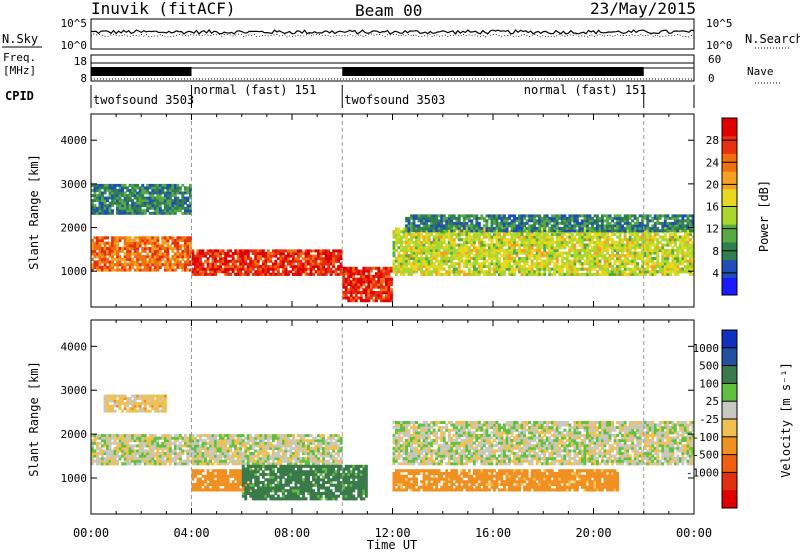 Image resolution: width=800 pixels, height=554 pixels. I want to click on noise-strip-frame, so click(392, 34).